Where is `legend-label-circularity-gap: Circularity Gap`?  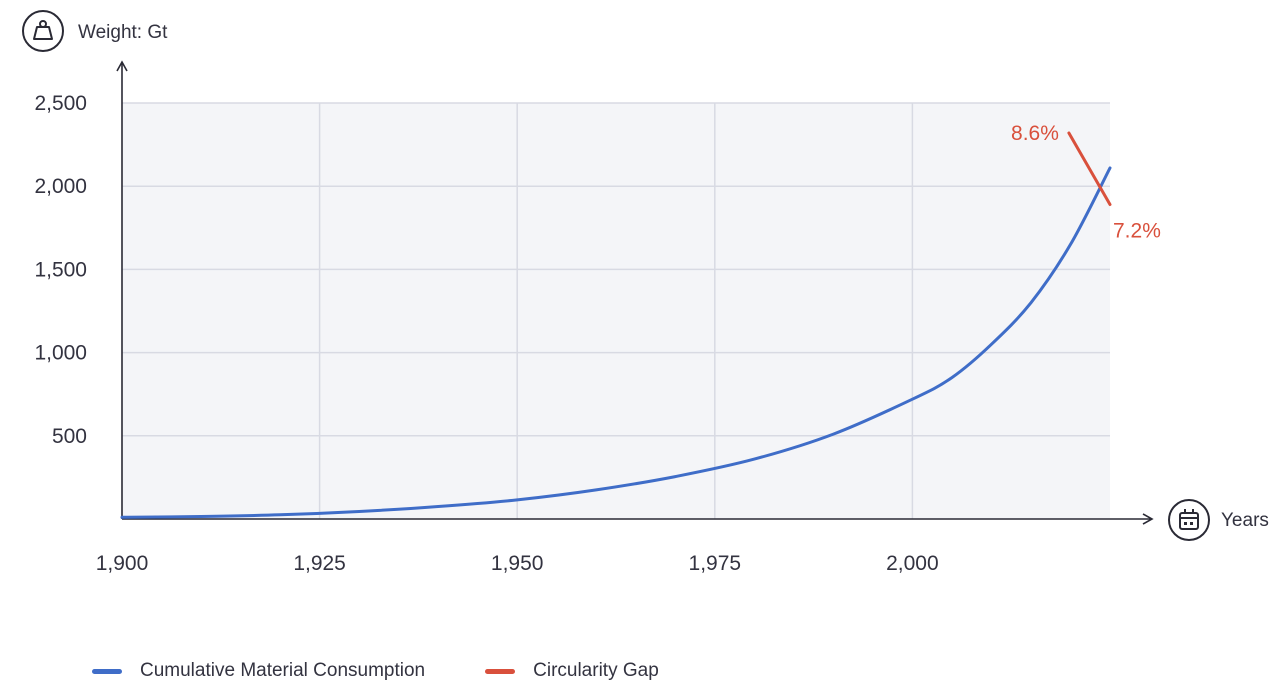 legend-label-circularity-gap: Circularity Gap is located at coordinates (596, 670).